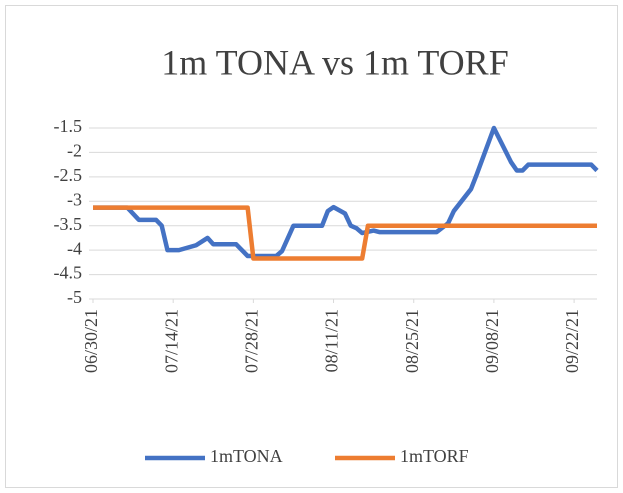  Describe the element at coordinates (334, 62) in the screenshot. I see `chart-title: 1m TONA vs 1m TORF` at that location.